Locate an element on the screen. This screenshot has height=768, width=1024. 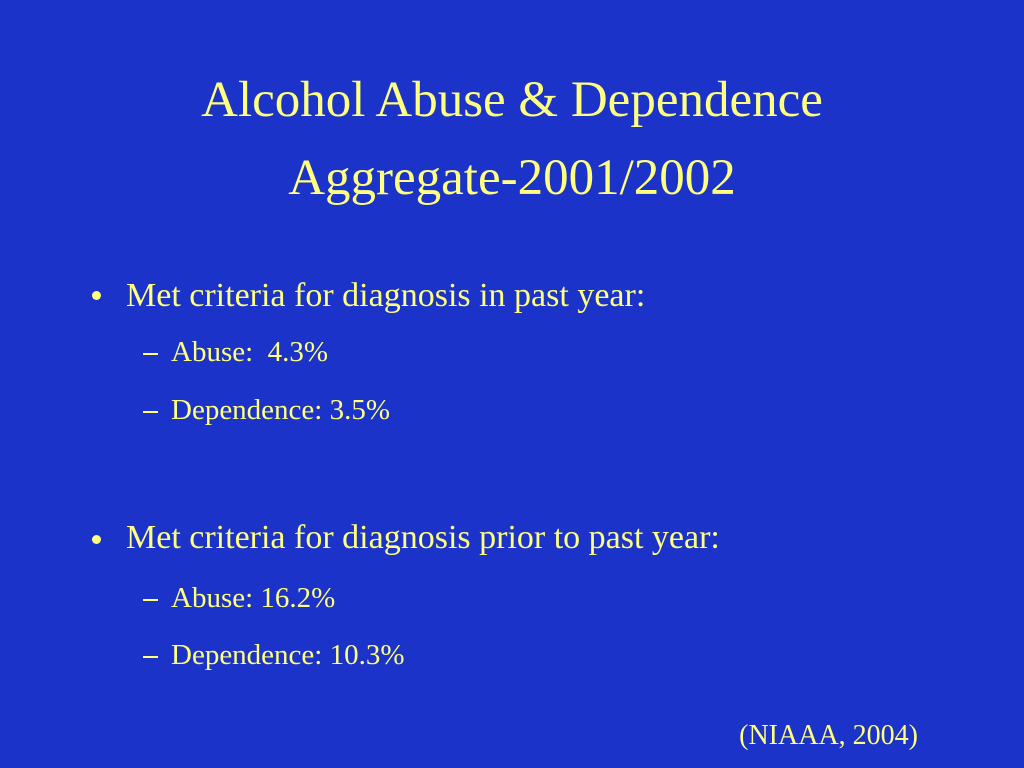
sub-bullet: Dependence: 10.3% is located at coordinates (288, 655).